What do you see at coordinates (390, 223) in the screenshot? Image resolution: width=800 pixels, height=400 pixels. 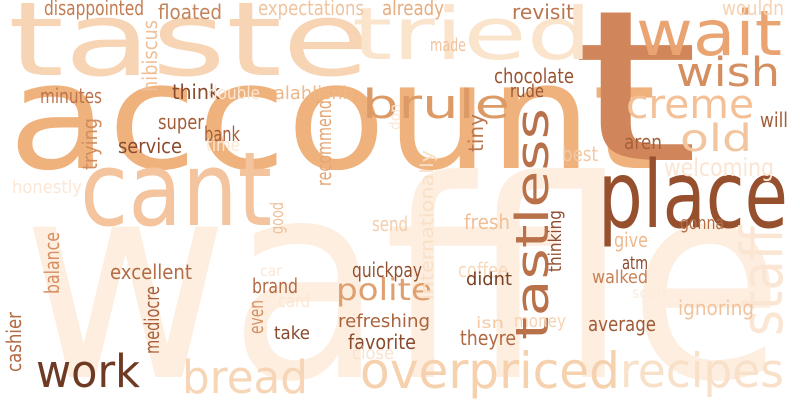 I see `word-send: send` at bounding box center [390, 223].